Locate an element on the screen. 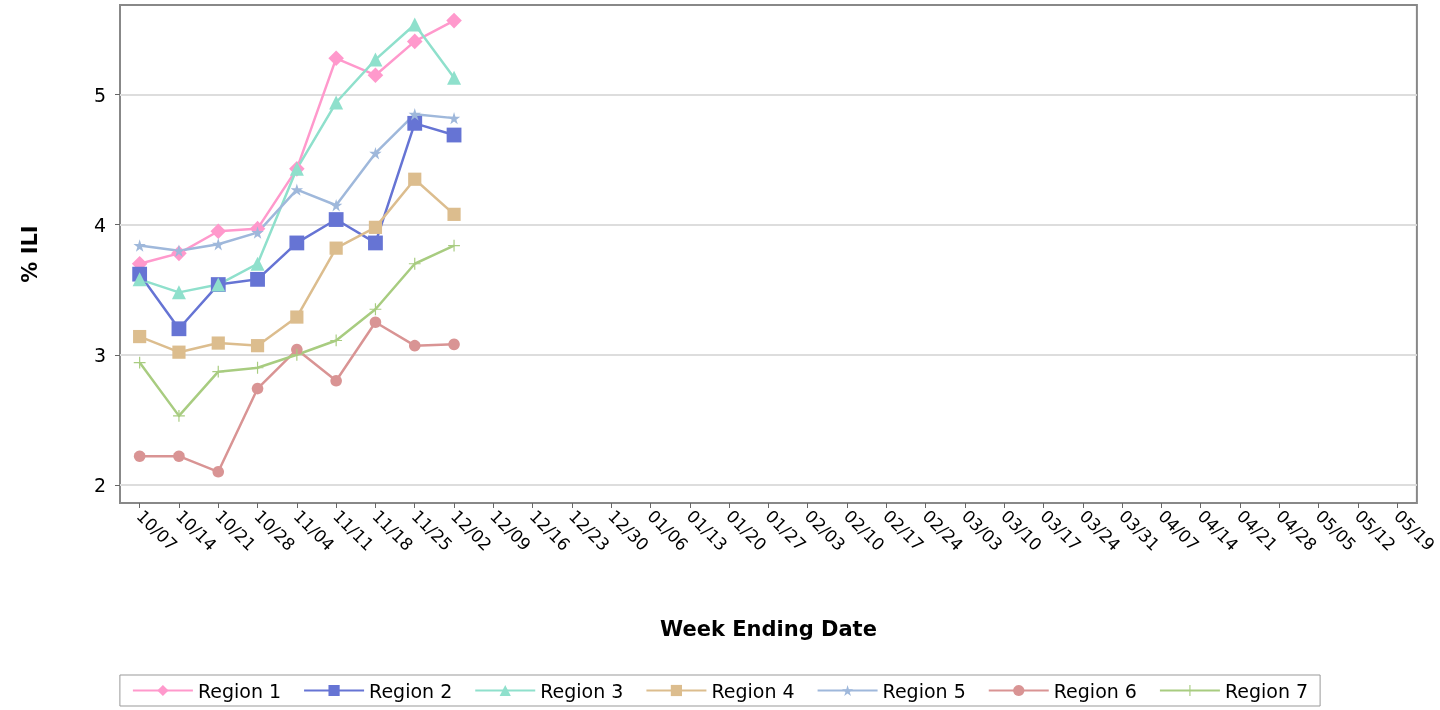 The image size is (1440, 710). y-tick-label: 2 is located at coordinates (99, 484).